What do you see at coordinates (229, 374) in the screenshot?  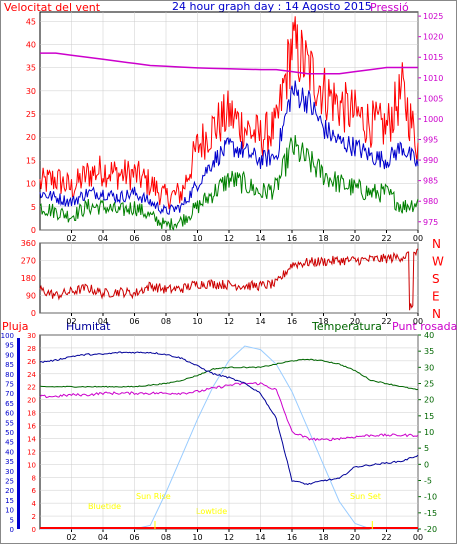 I see `temperature-series` at bounding box center [229, 374].